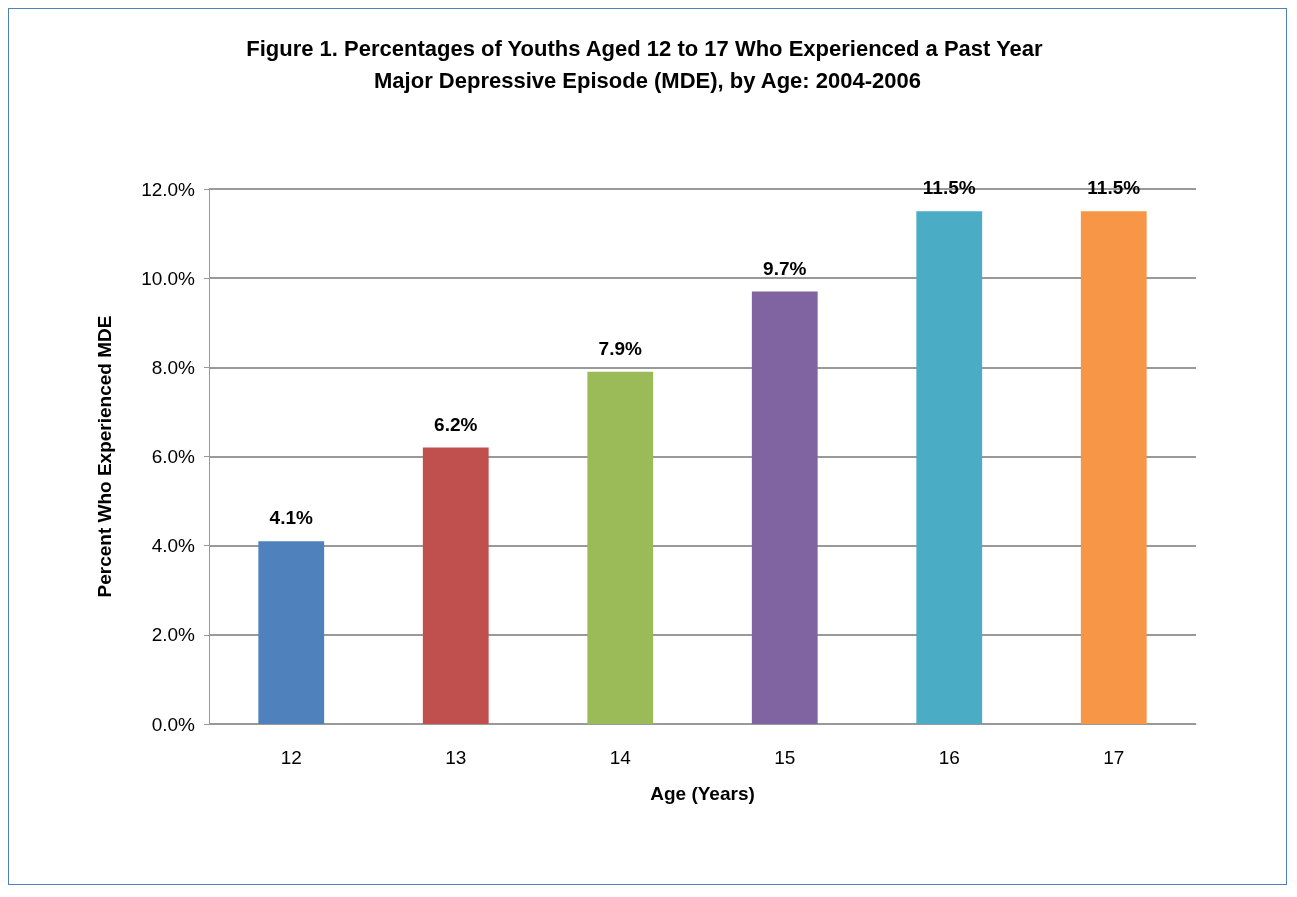 This screenshot has height=897, width=1297. What do you see at coordinates (785, 268) in the screenshot?
I see `data-label: 9.7%` at bounding box center [785, 268].